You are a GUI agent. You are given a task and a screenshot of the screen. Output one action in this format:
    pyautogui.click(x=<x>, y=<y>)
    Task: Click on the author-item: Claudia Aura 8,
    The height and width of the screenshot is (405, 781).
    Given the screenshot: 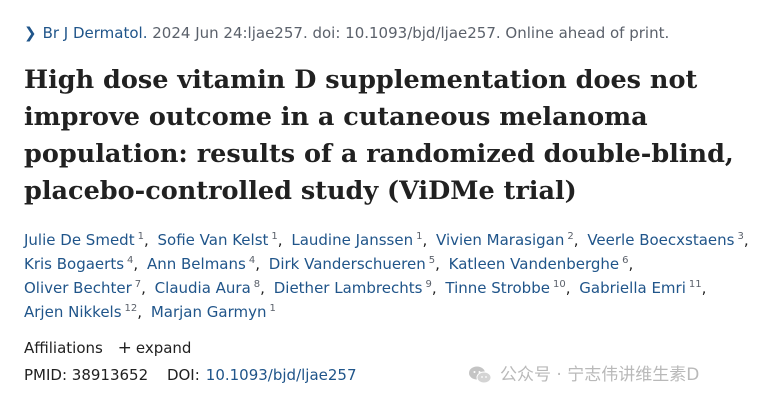 What is the action you would take?
    pyautogui.click(x=209, y=288)
    